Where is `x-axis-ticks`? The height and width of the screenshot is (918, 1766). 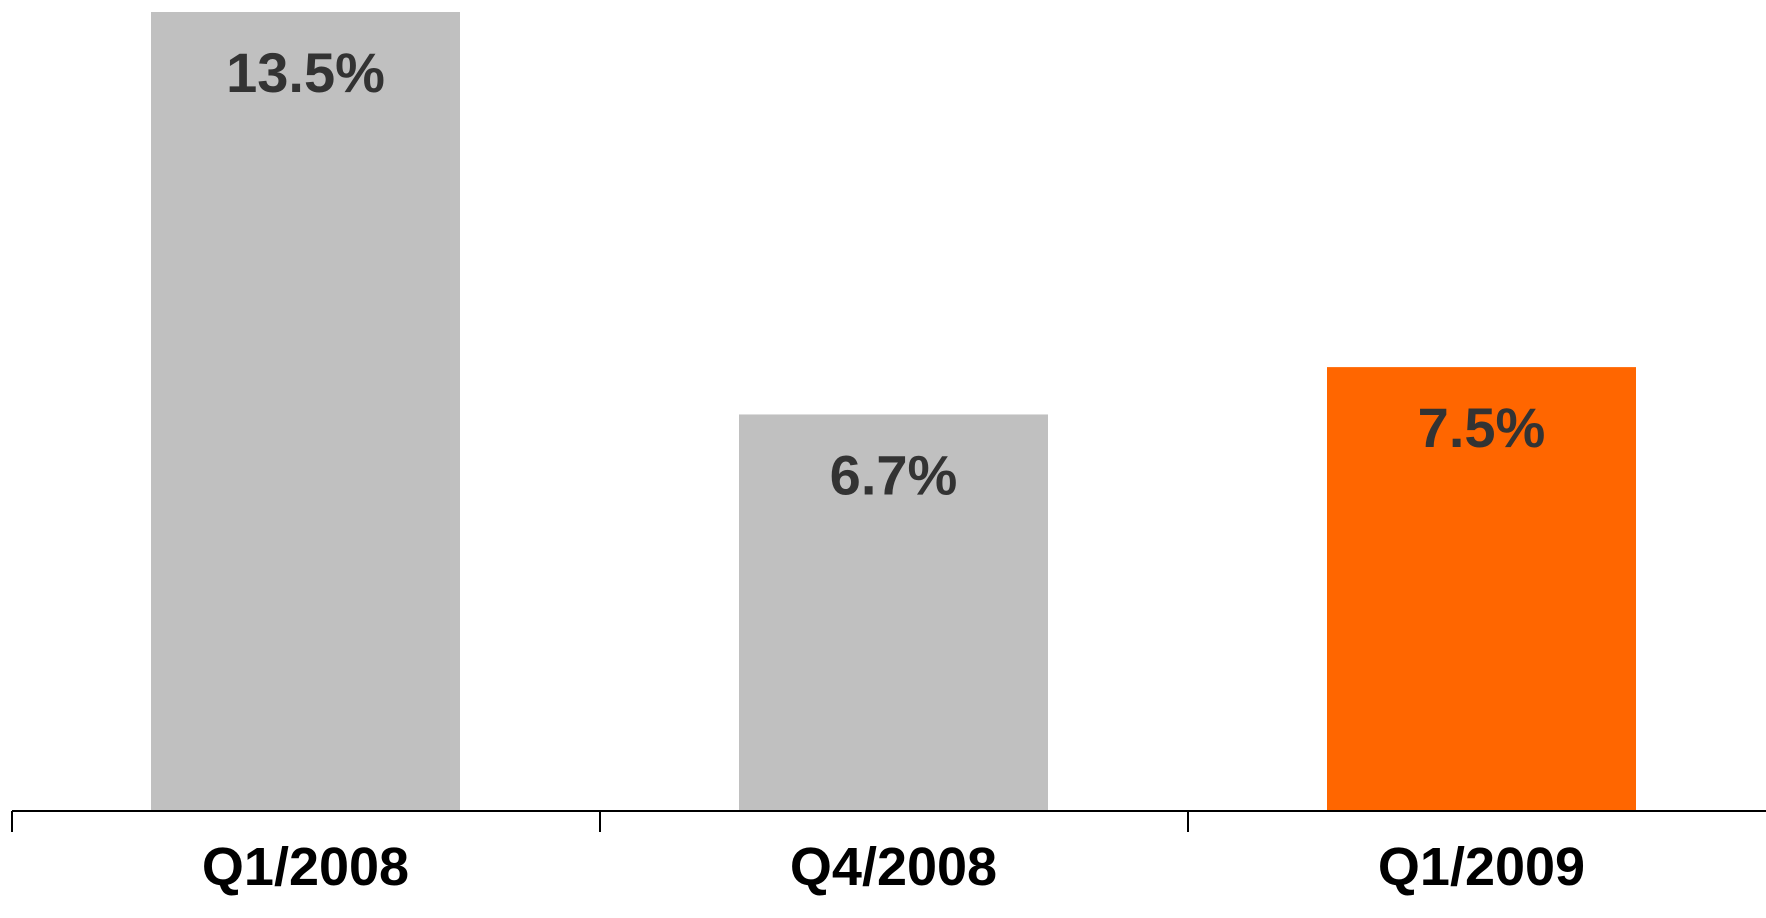 x-axis-ticks is located at coordinates (600, 821).